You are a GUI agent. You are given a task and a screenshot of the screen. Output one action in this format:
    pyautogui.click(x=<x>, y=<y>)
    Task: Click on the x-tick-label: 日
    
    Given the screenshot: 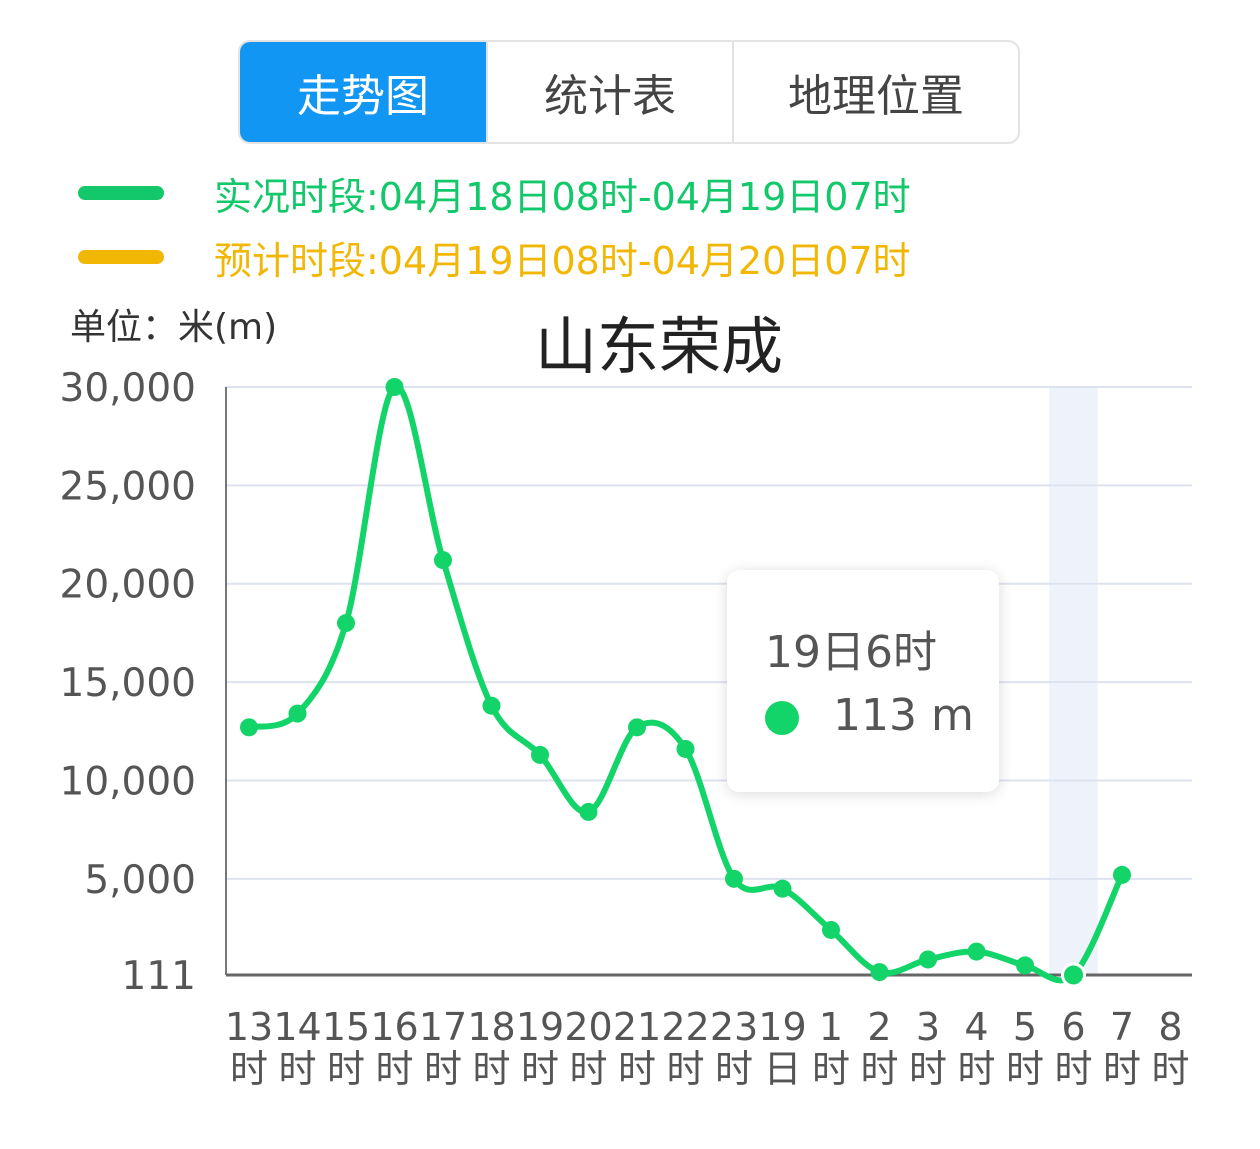 What is the action you would take?
    pyautogui.click(x=782, y=1069)
    